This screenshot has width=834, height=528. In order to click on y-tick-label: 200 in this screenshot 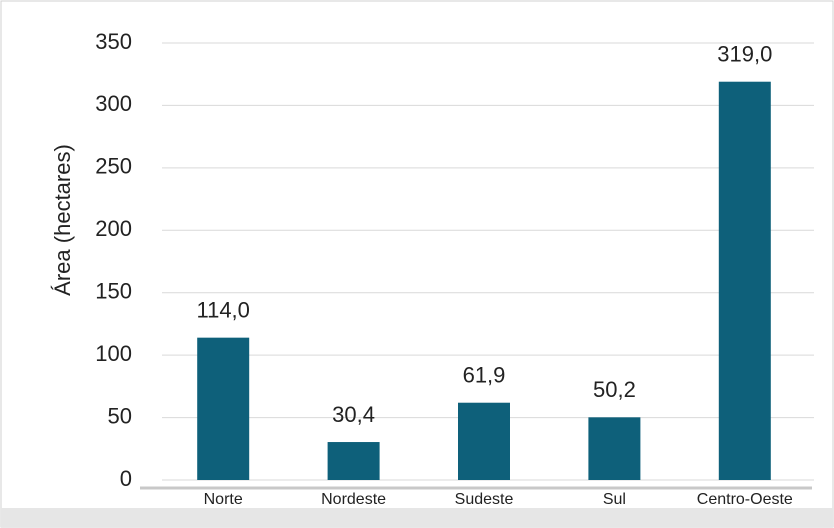, I will do `click(113, 228)`.